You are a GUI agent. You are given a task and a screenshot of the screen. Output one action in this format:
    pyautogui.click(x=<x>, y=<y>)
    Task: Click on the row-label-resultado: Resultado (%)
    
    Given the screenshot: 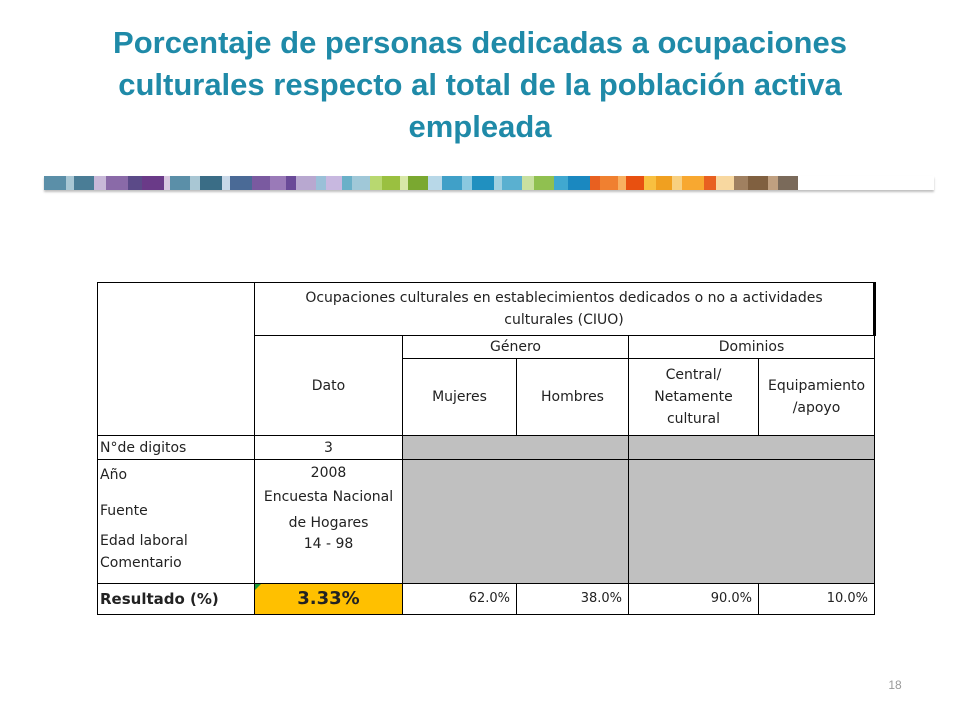 What is the action you would take?
    pyautogui.click(x=176, y=599)
    